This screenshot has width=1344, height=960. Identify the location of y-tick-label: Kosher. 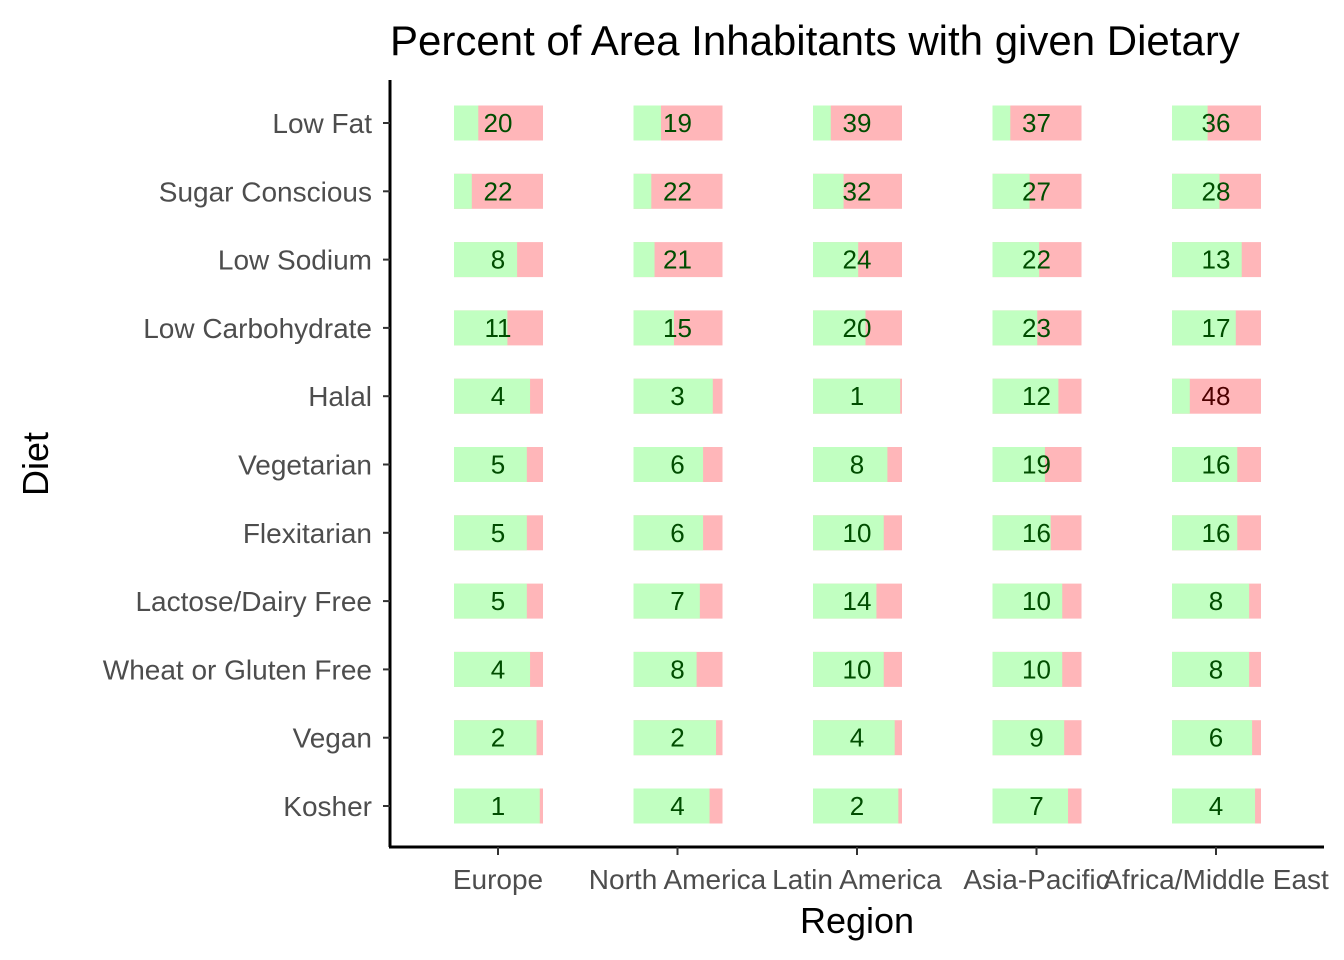
(327, 806).